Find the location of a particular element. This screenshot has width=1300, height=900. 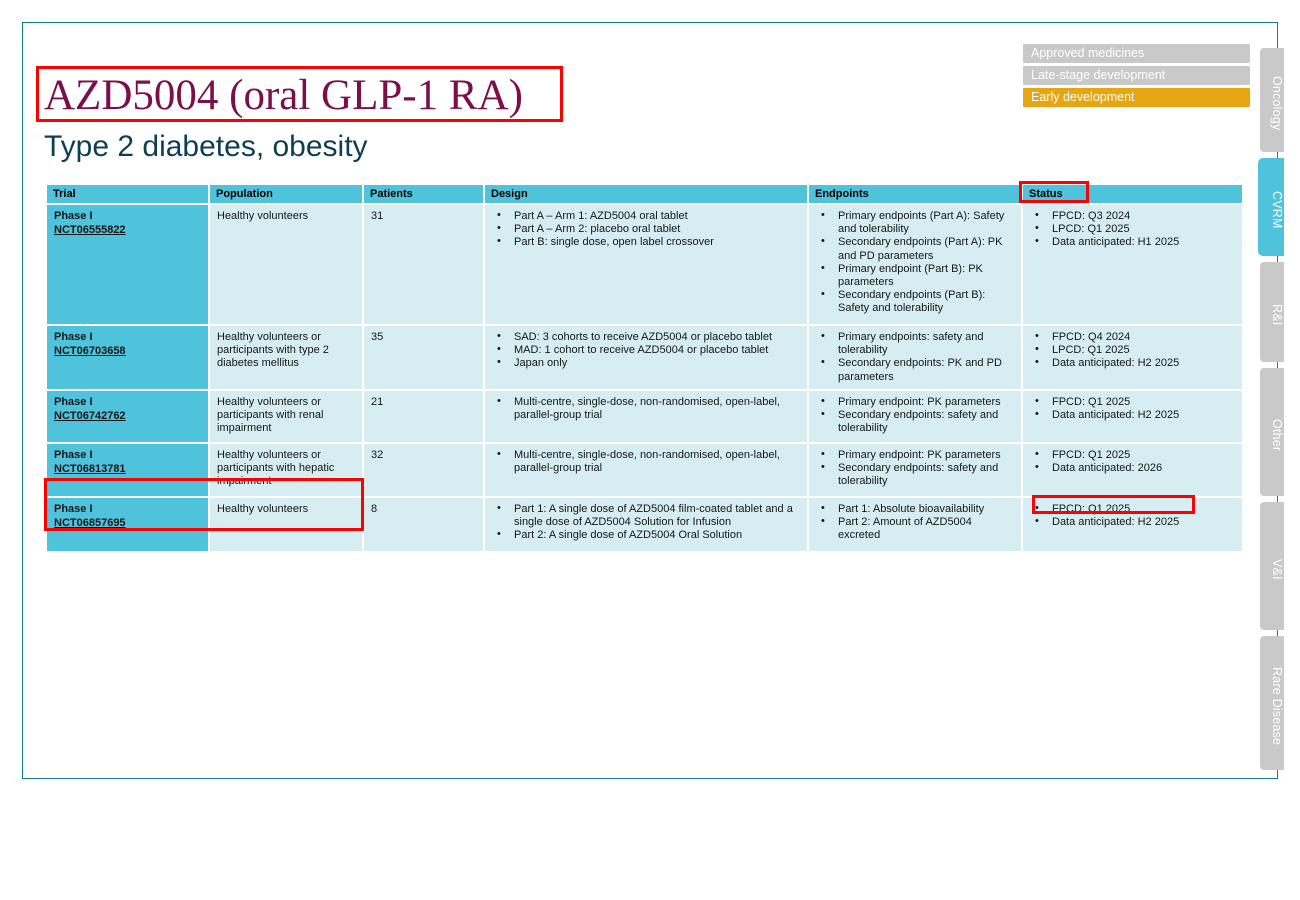

column-header-endpoints: Endpoints is located at coordinates (915, 194).